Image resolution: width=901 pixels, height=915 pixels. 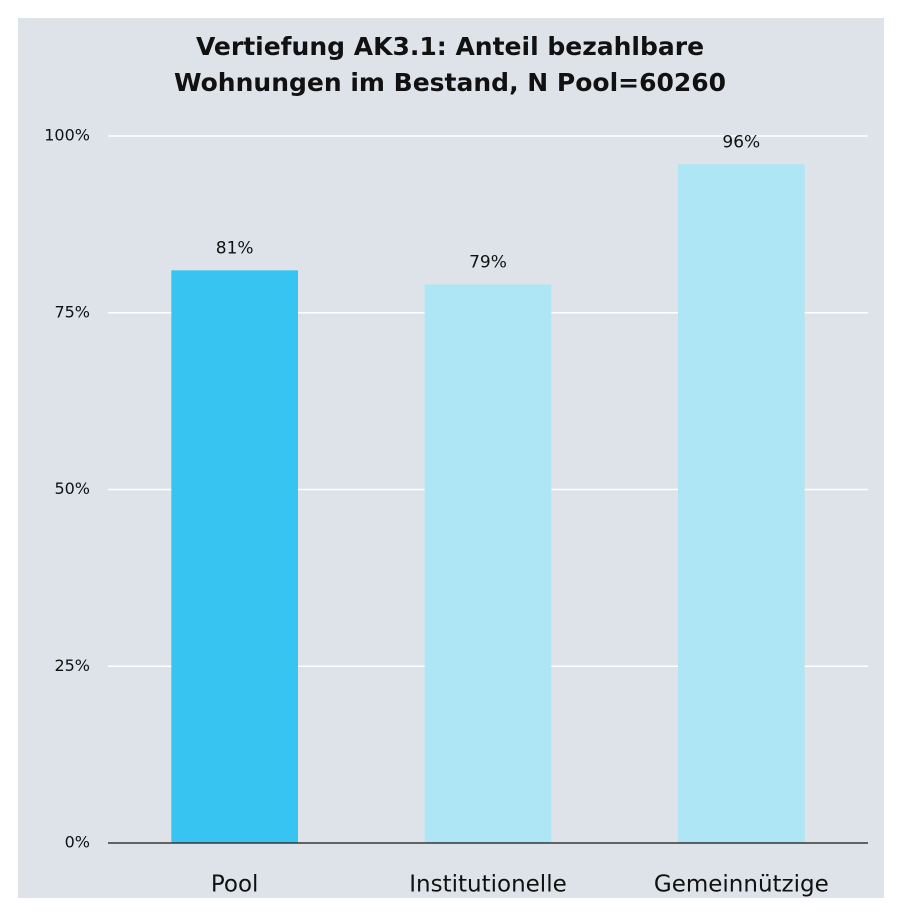 I want to click on x-tick-label: Institutionelle, so click(x=488, y=885).